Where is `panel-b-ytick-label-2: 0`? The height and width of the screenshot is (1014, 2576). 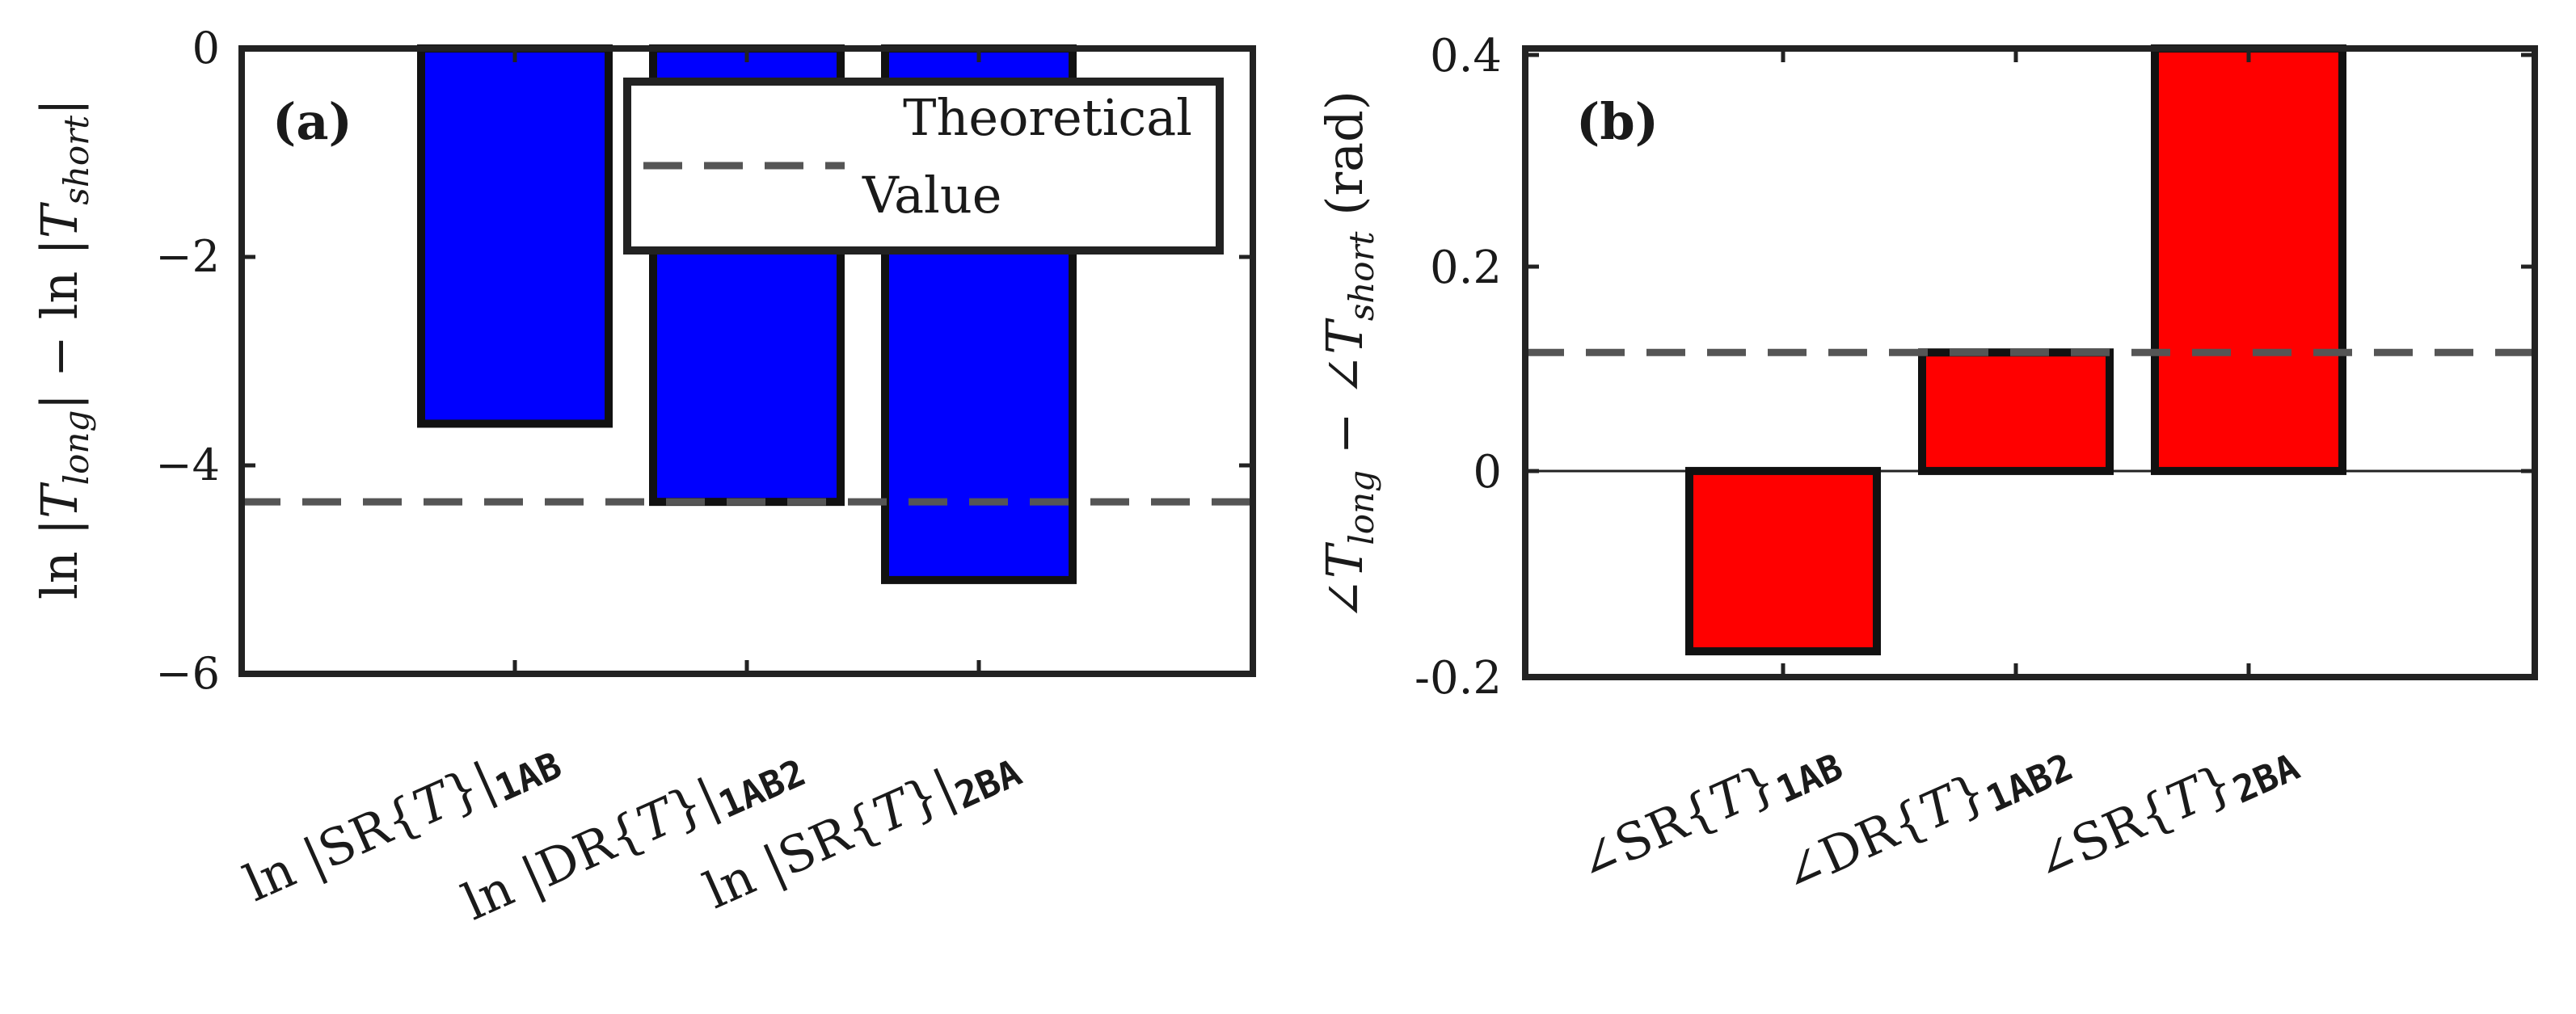
panel-b-ytick-label-2: 0 is located at coordinates (1487, 473).